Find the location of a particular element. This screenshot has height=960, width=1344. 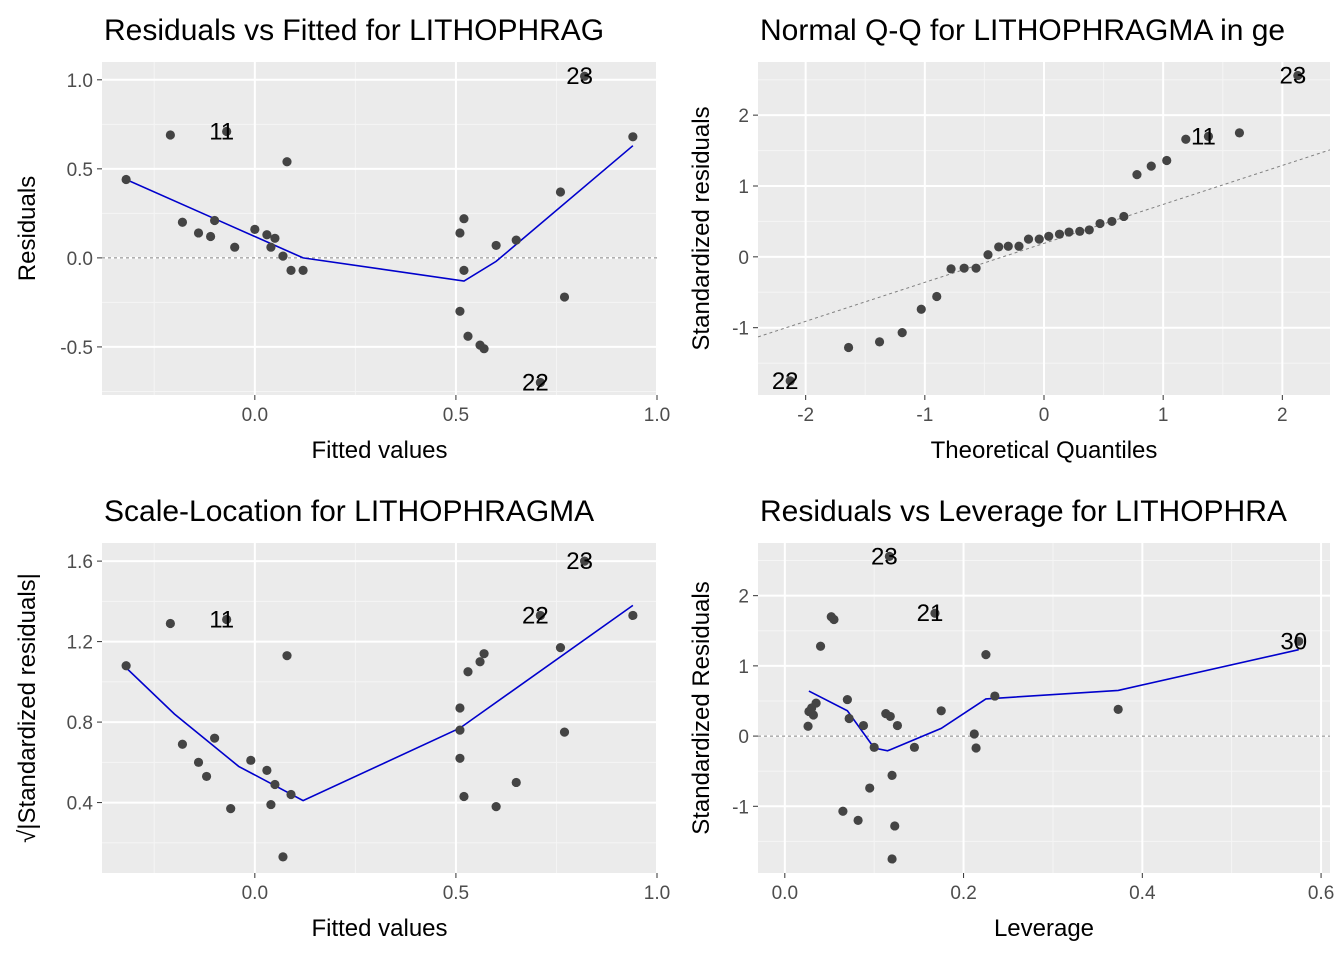

y-axis-title: √|Standardized residuals| is located at coordinates (27, 708).